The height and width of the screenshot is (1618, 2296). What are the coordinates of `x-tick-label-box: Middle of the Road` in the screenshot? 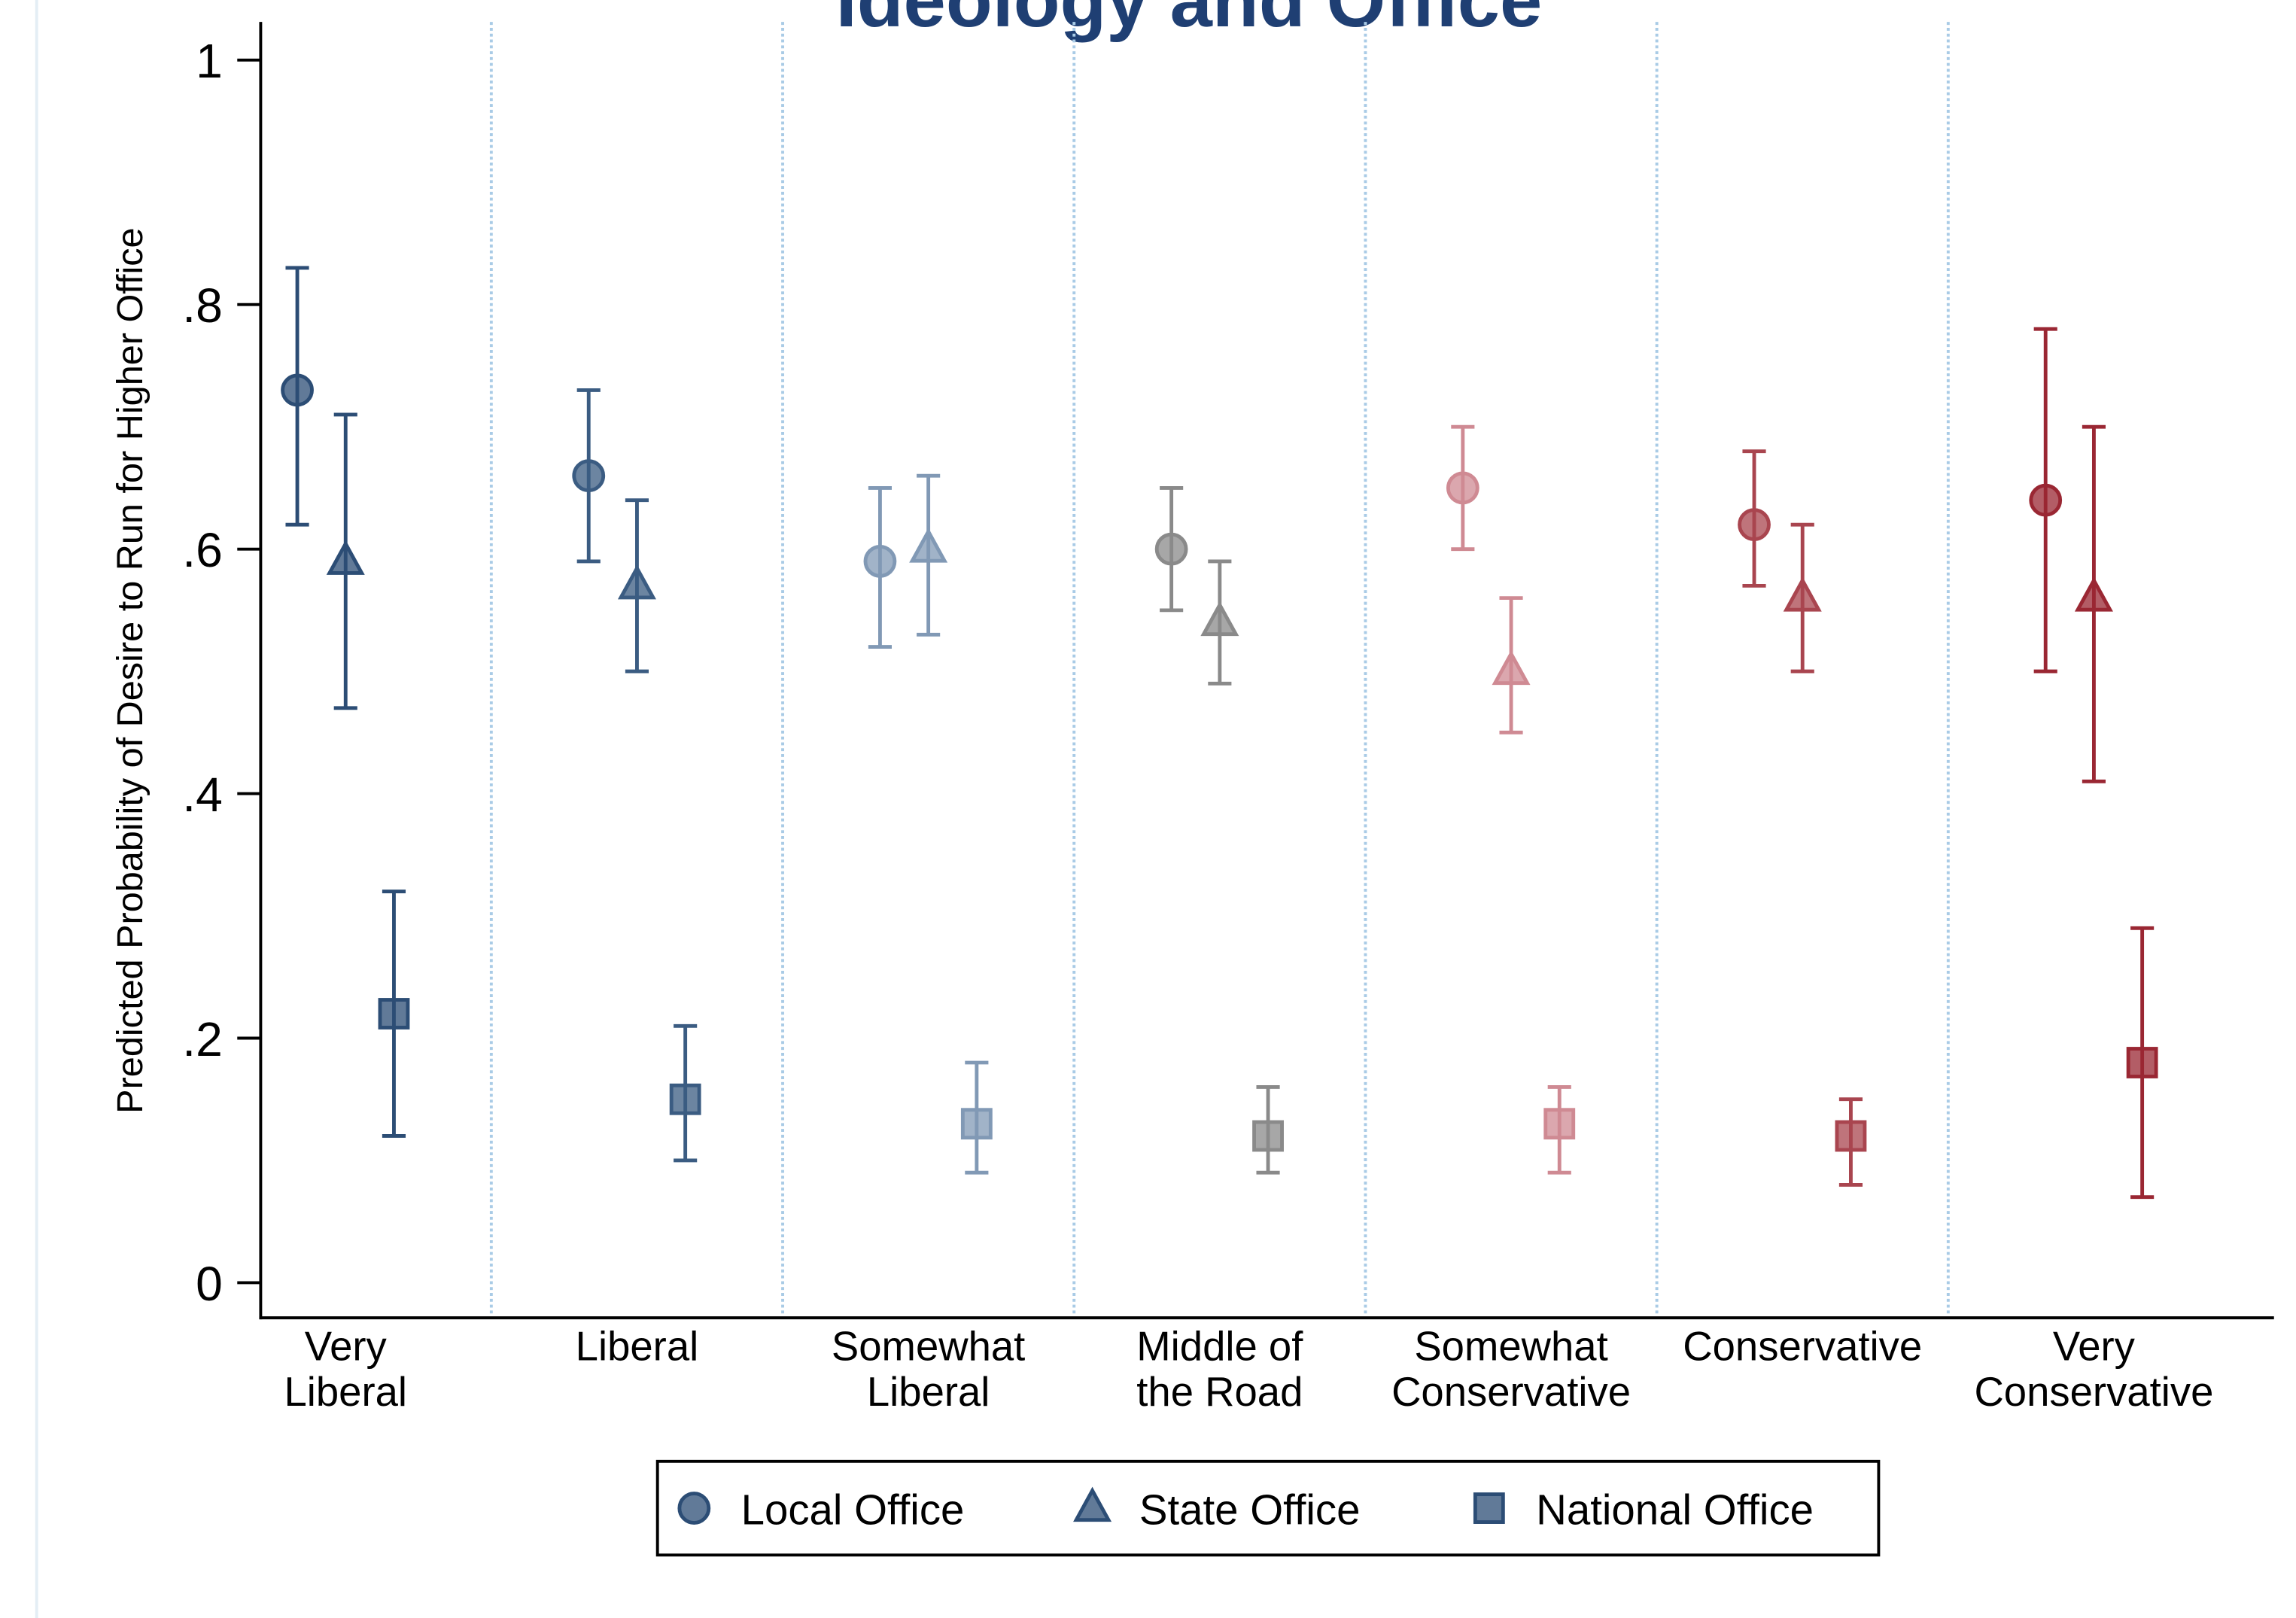 It's located at (1219, 1369).